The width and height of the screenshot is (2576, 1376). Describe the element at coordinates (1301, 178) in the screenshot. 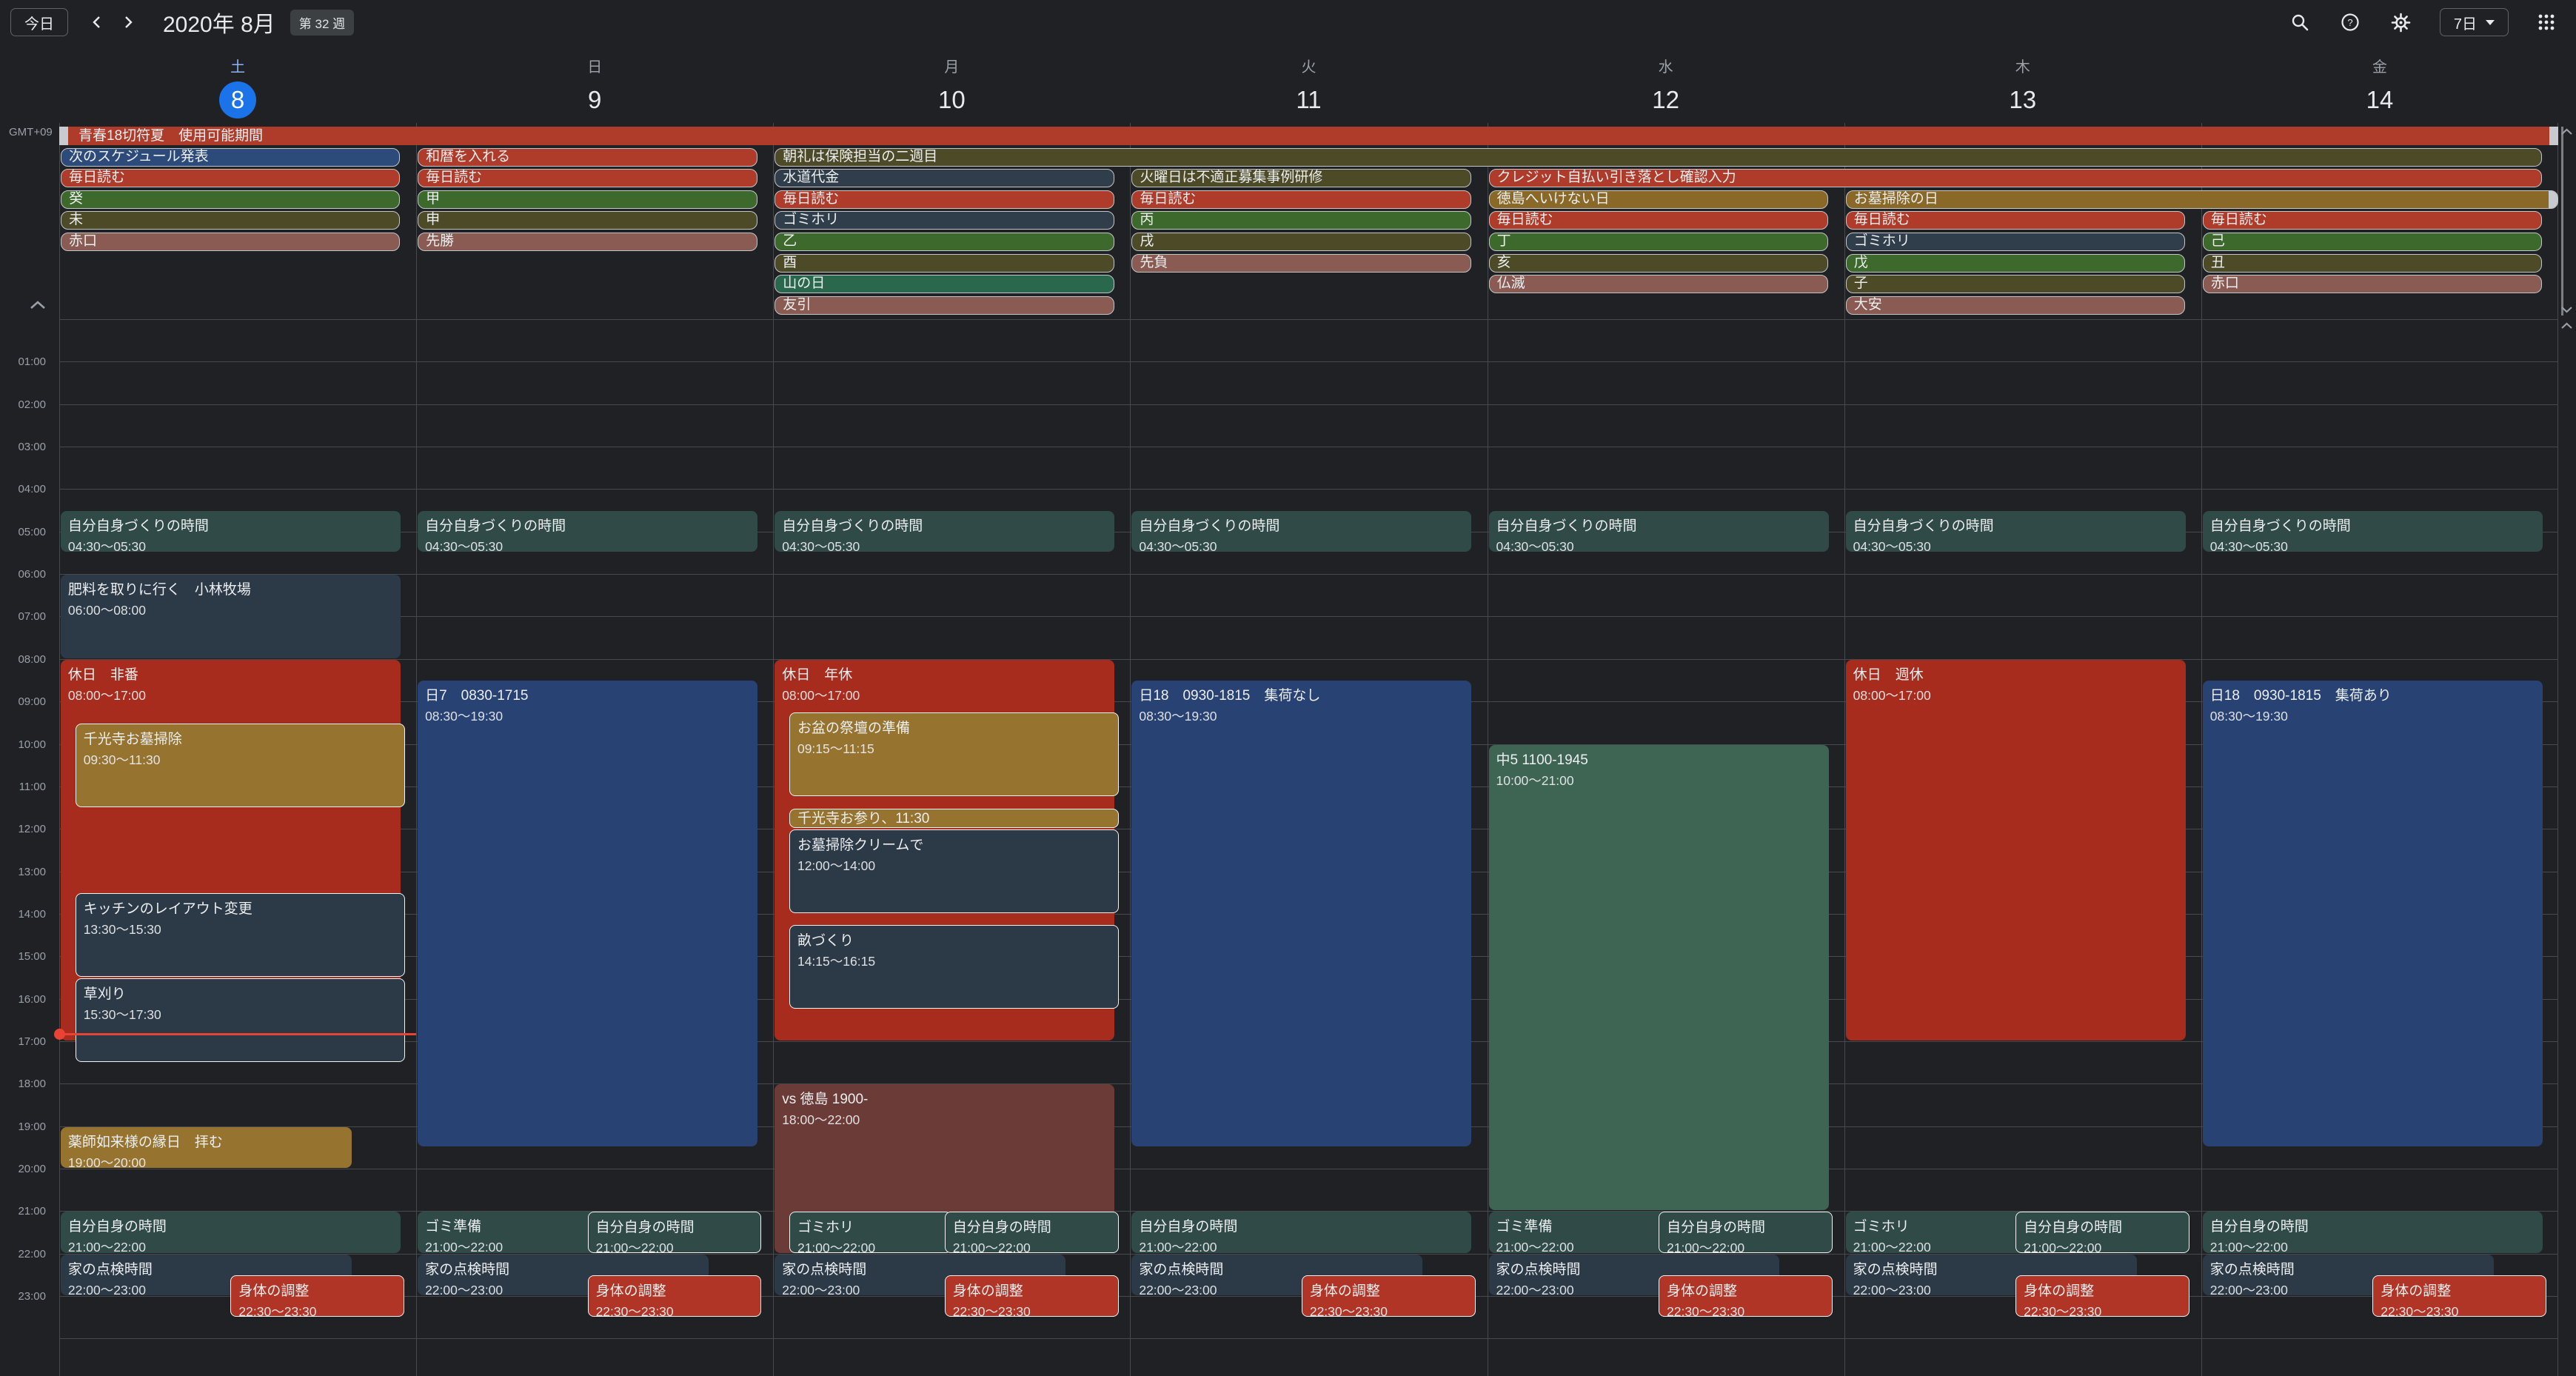

I see `all-day-event: 火曜日は不適正募集事例研修` at that location.